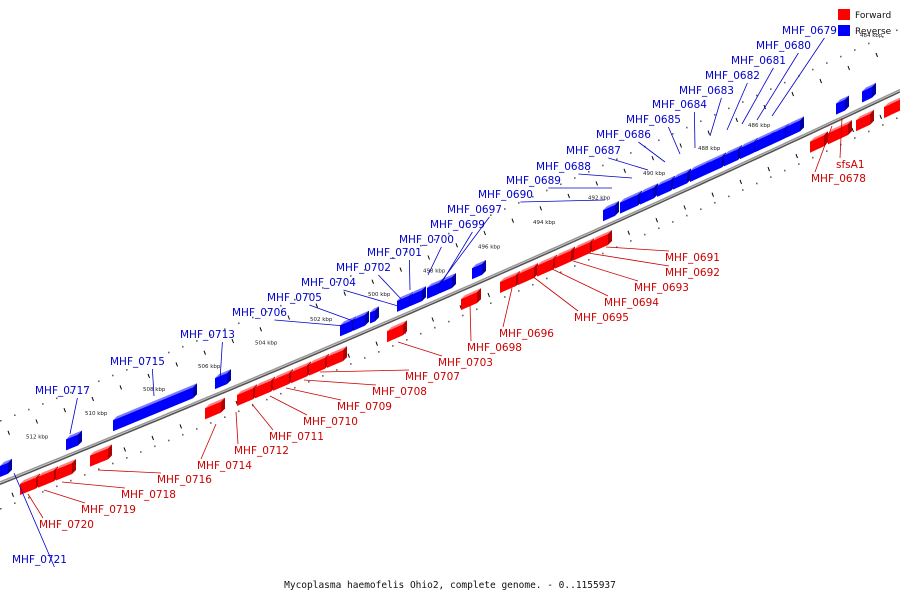  Describe the element at coordinates (470, 322) in the screenshot. I see `forward-leader-line` at that location.